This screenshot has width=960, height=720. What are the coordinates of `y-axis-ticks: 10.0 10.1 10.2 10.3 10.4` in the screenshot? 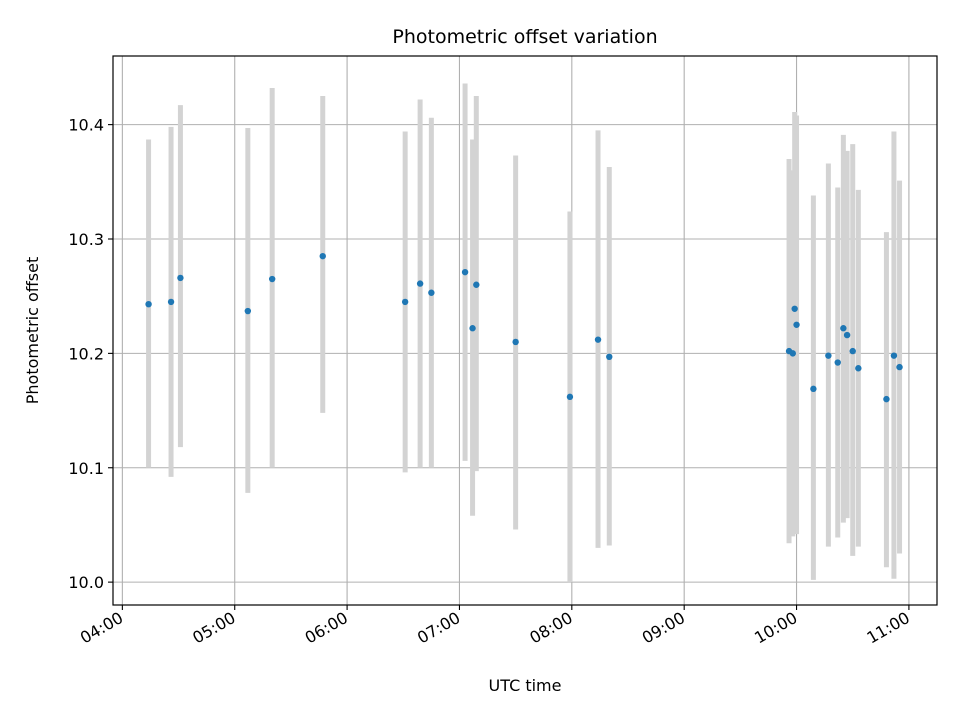 It's located at (90, 354).